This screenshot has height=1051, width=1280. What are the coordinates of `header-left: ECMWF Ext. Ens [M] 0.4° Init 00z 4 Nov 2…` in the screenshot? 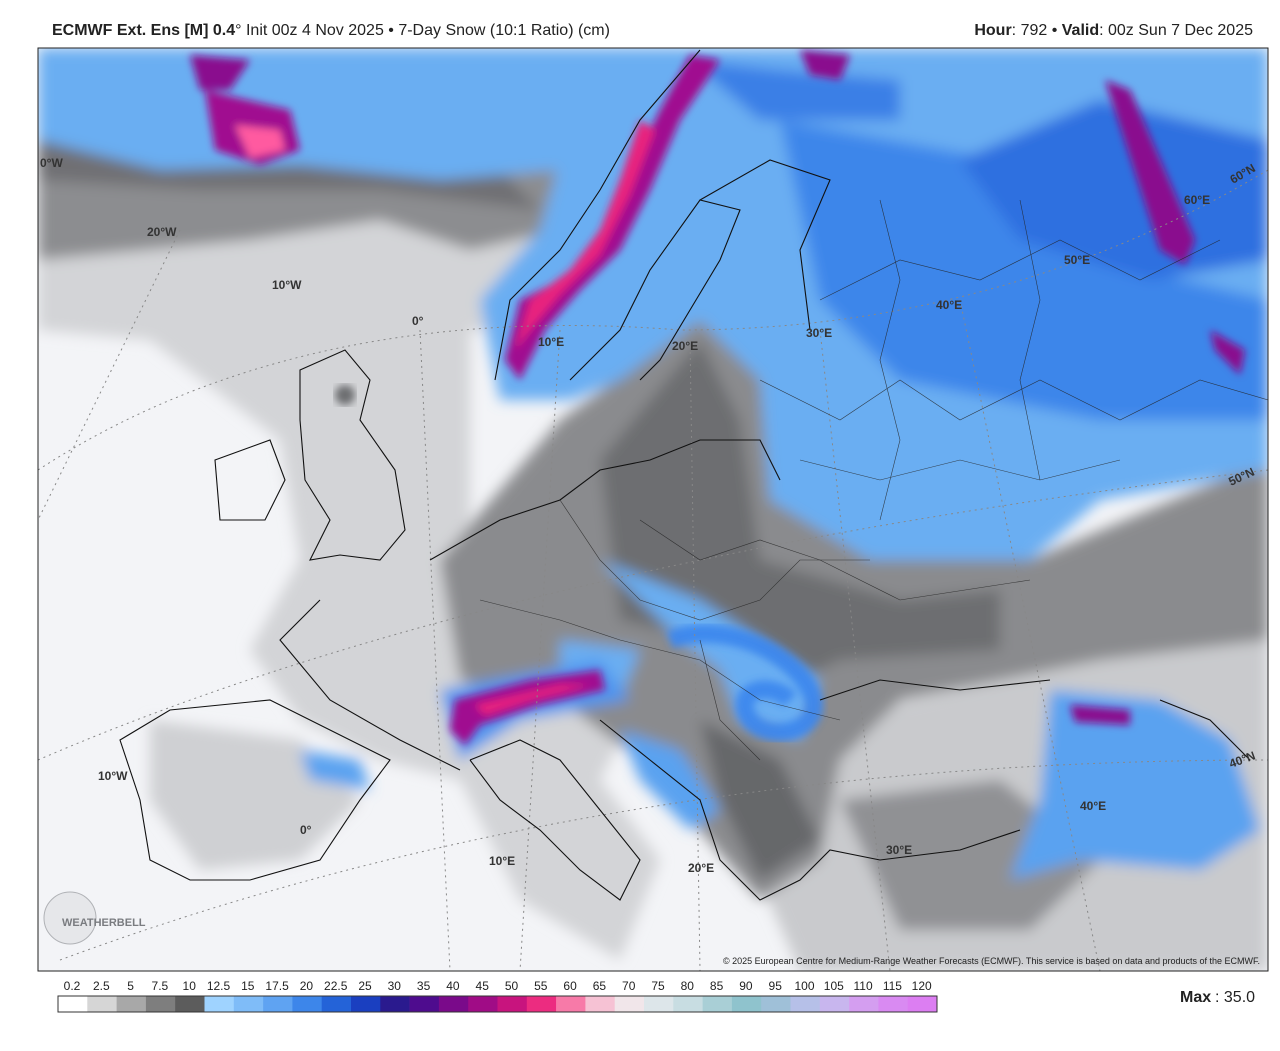 It's located at (331, 31).